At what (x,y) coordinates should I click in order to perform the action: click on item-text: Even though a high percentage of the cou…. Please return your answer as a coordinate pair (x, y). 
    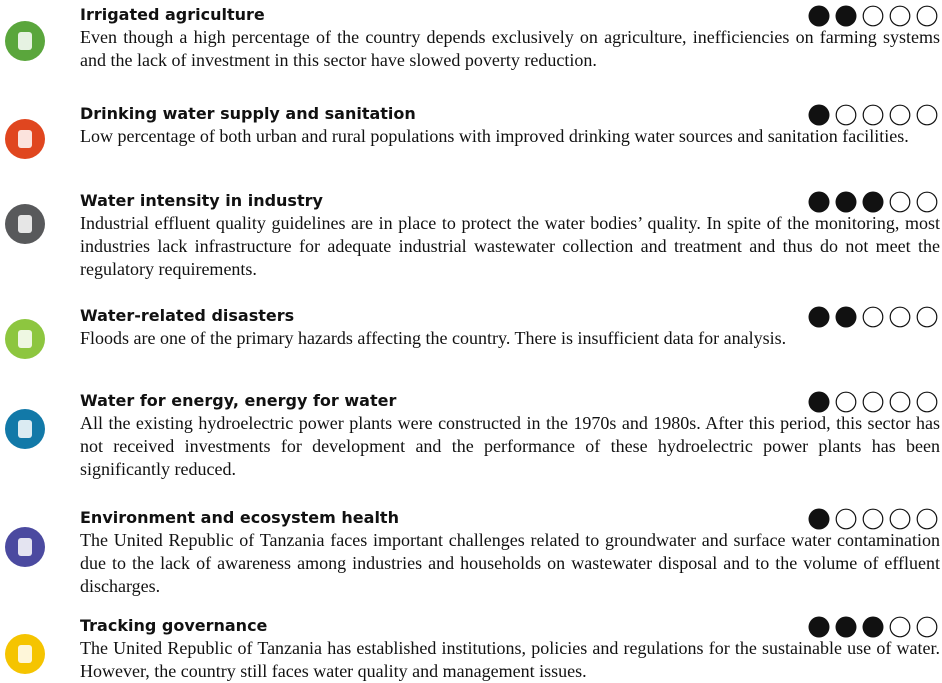
    Looking at the image, I should click on (510, 48).